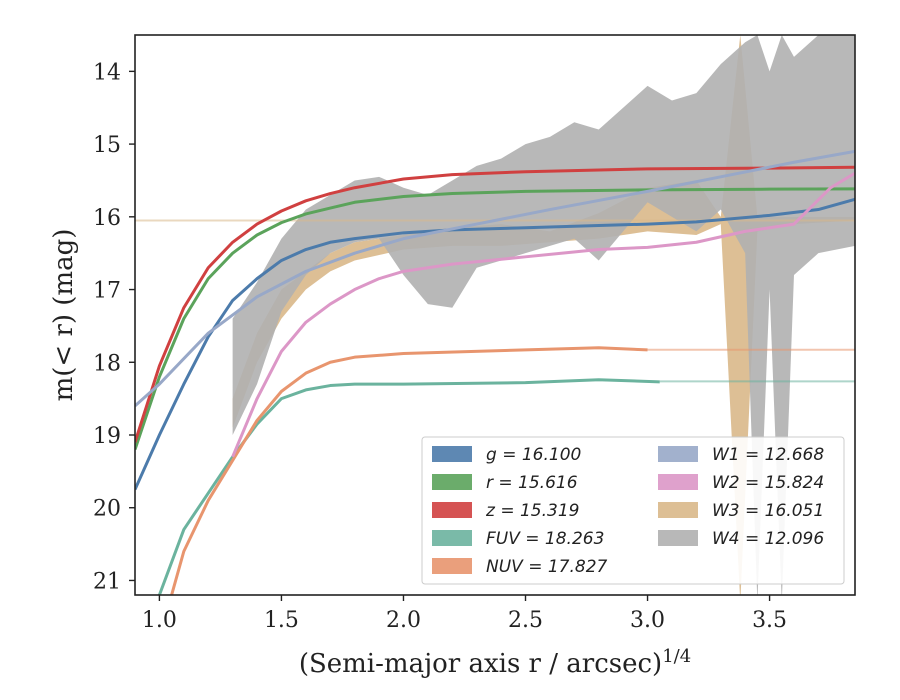 Image resolution: width=900 pixels, height=700 pixels. Describe the element at coordinates (533, 455) in the screenshot. I see `legend-label-g: g = 16.100` at that location.